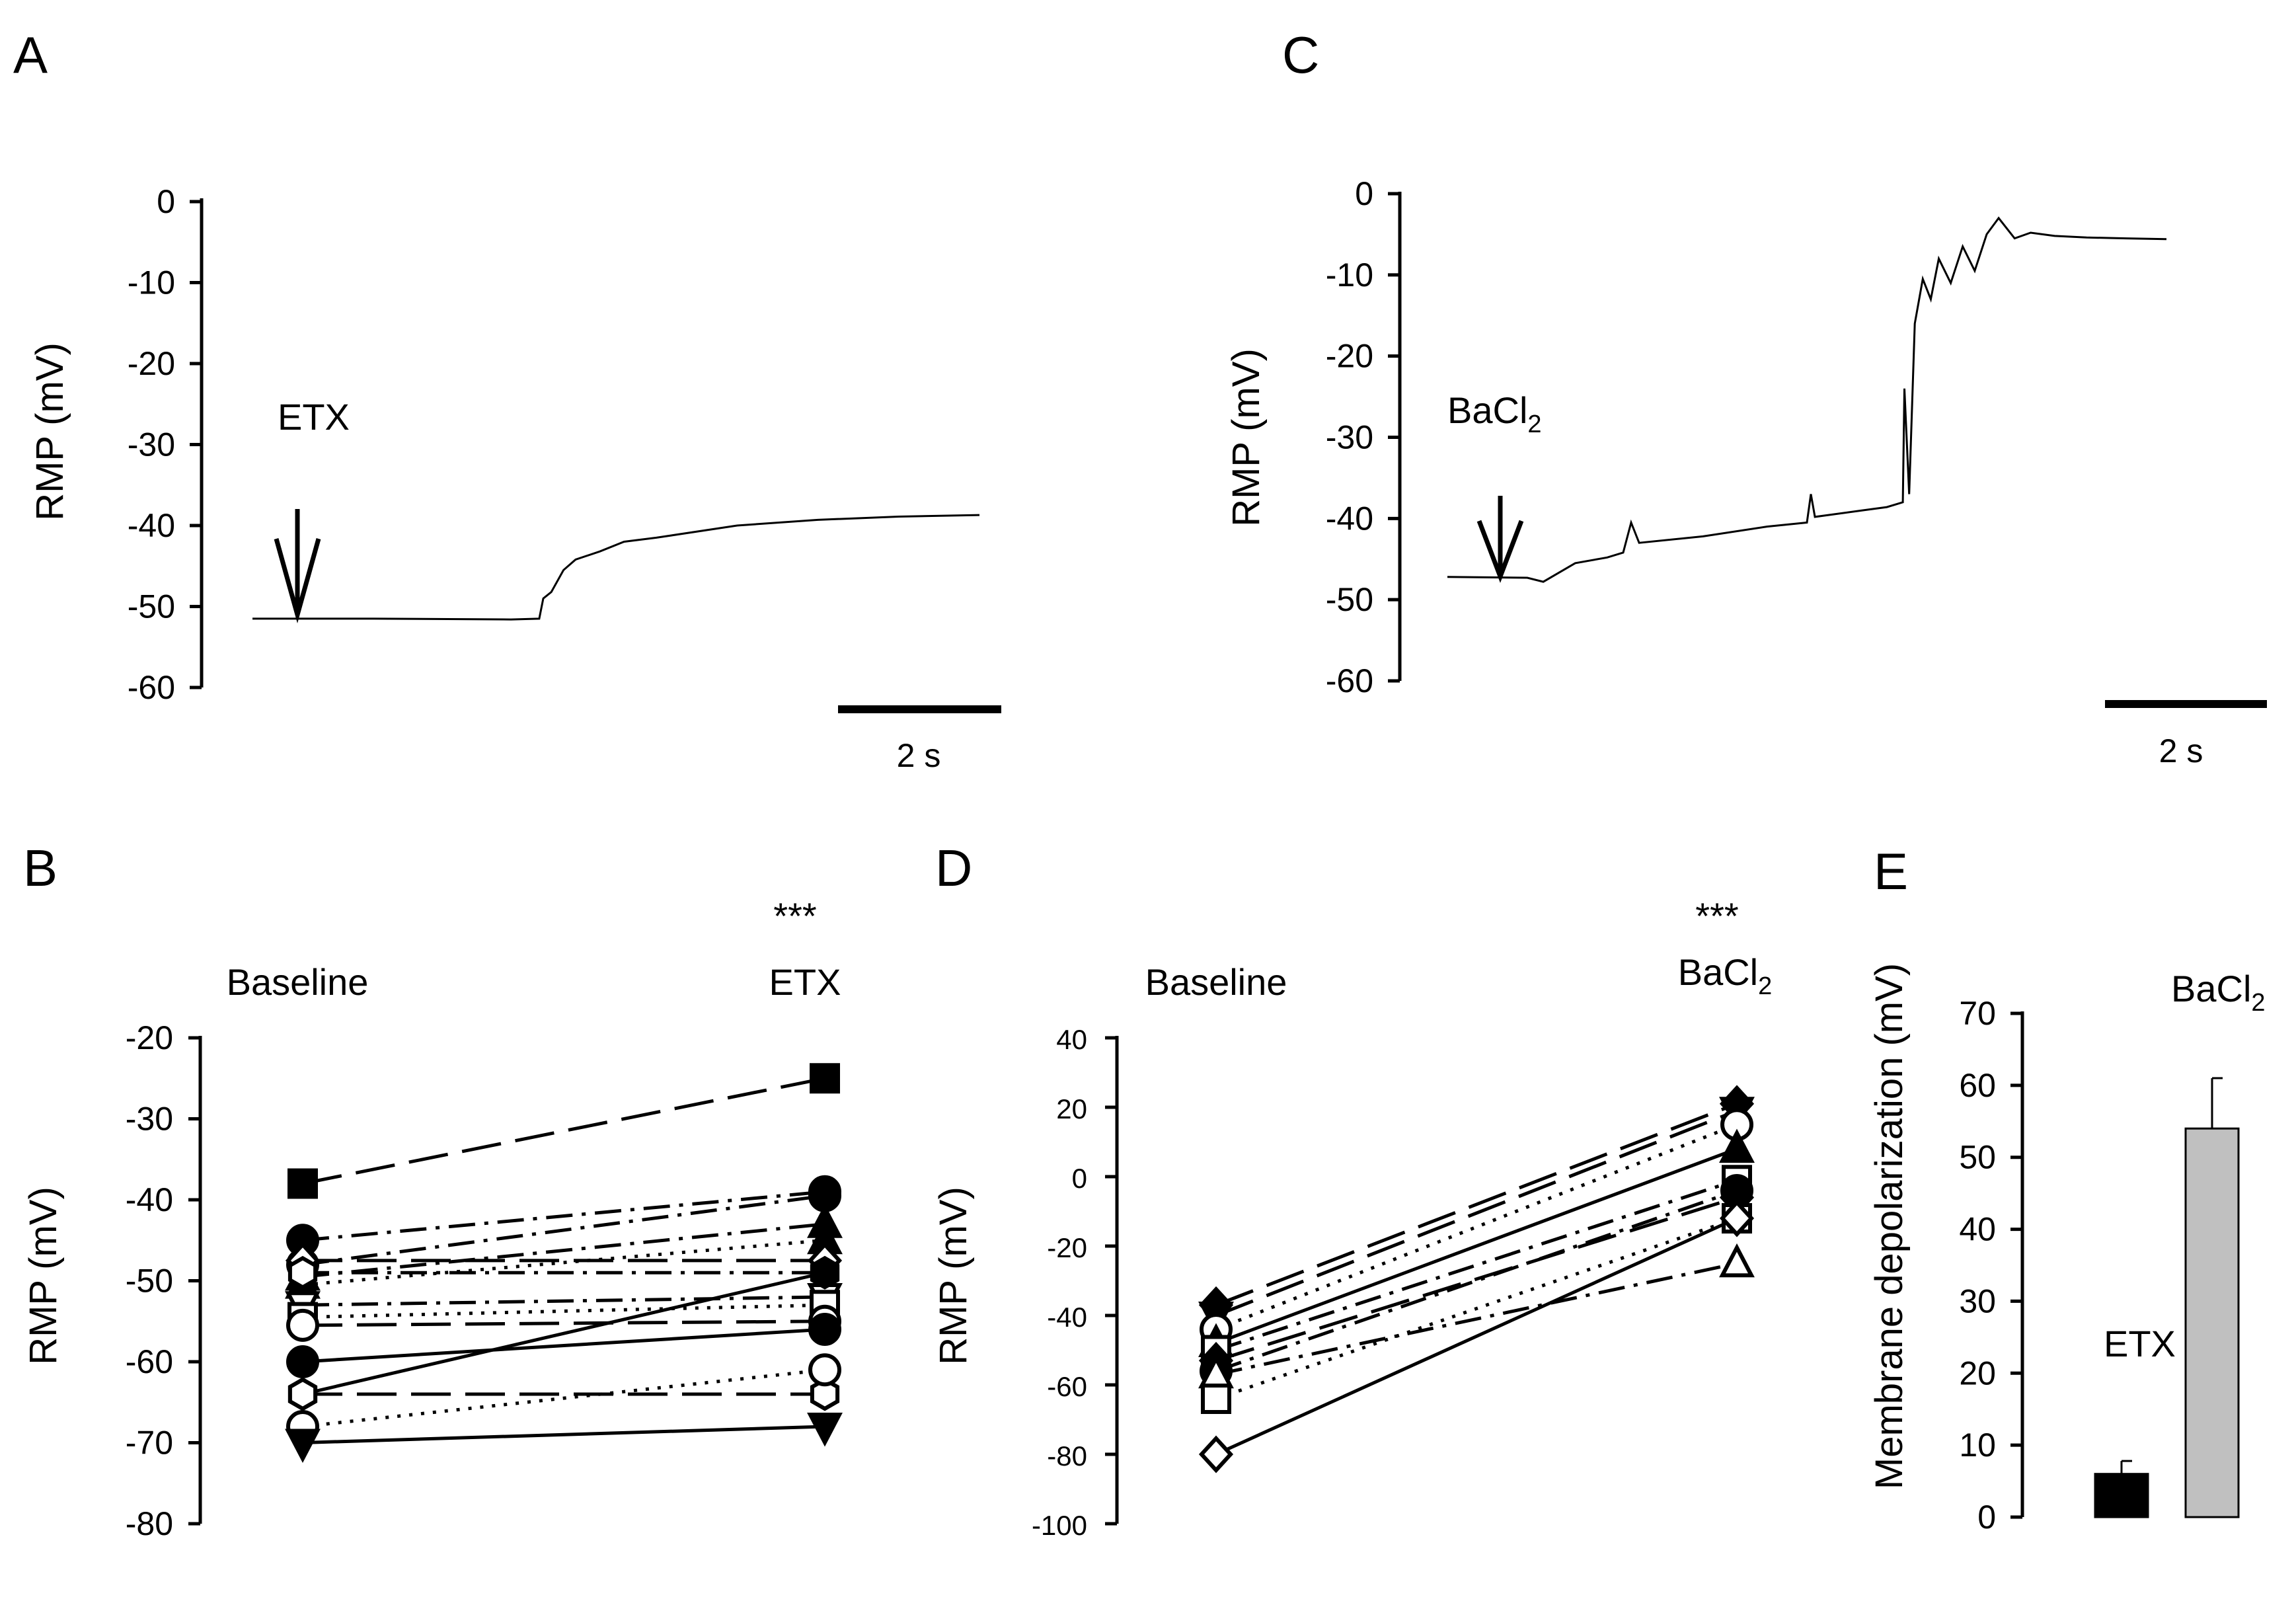 The image size is (2296, 1607). Describe the element at coordinates (1216, 982) in the screenshot. I see `panel-d-category-baseline: Baseline` at that location.